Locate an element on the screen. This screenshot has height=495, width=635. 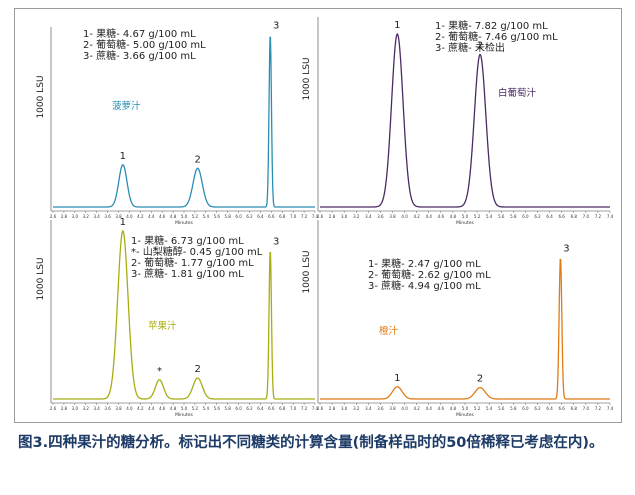
legend-entry: 1- 果糖- 4.67 g/100 mL is located at coordinates (139, 33).